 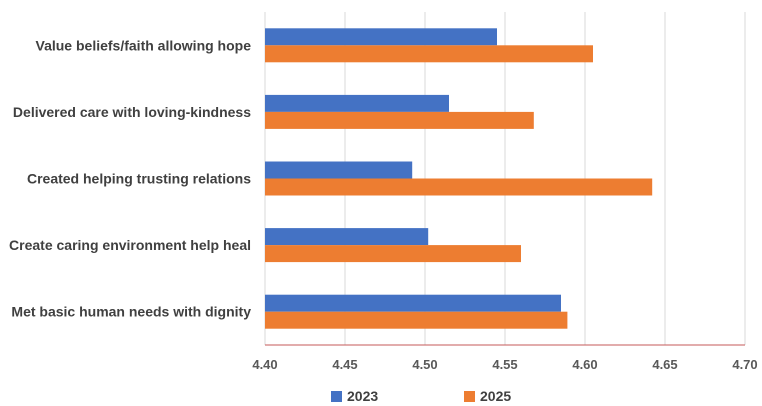 What do you see at coordinates (424, 364) in the screenshot?
I see `x-tick-label: 4.50` at bounding box center [424, 364].